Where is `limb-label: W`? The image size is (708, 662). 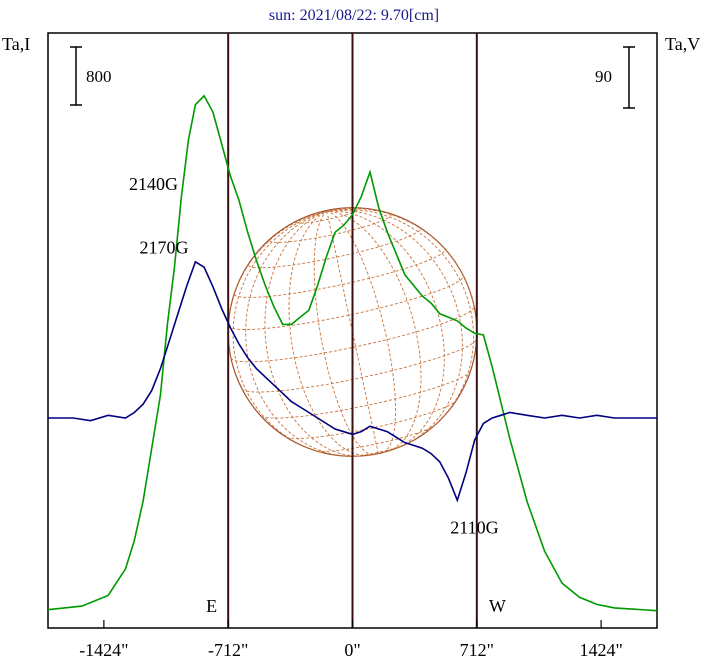
limb-label: W is located at coordinates (497, 606).